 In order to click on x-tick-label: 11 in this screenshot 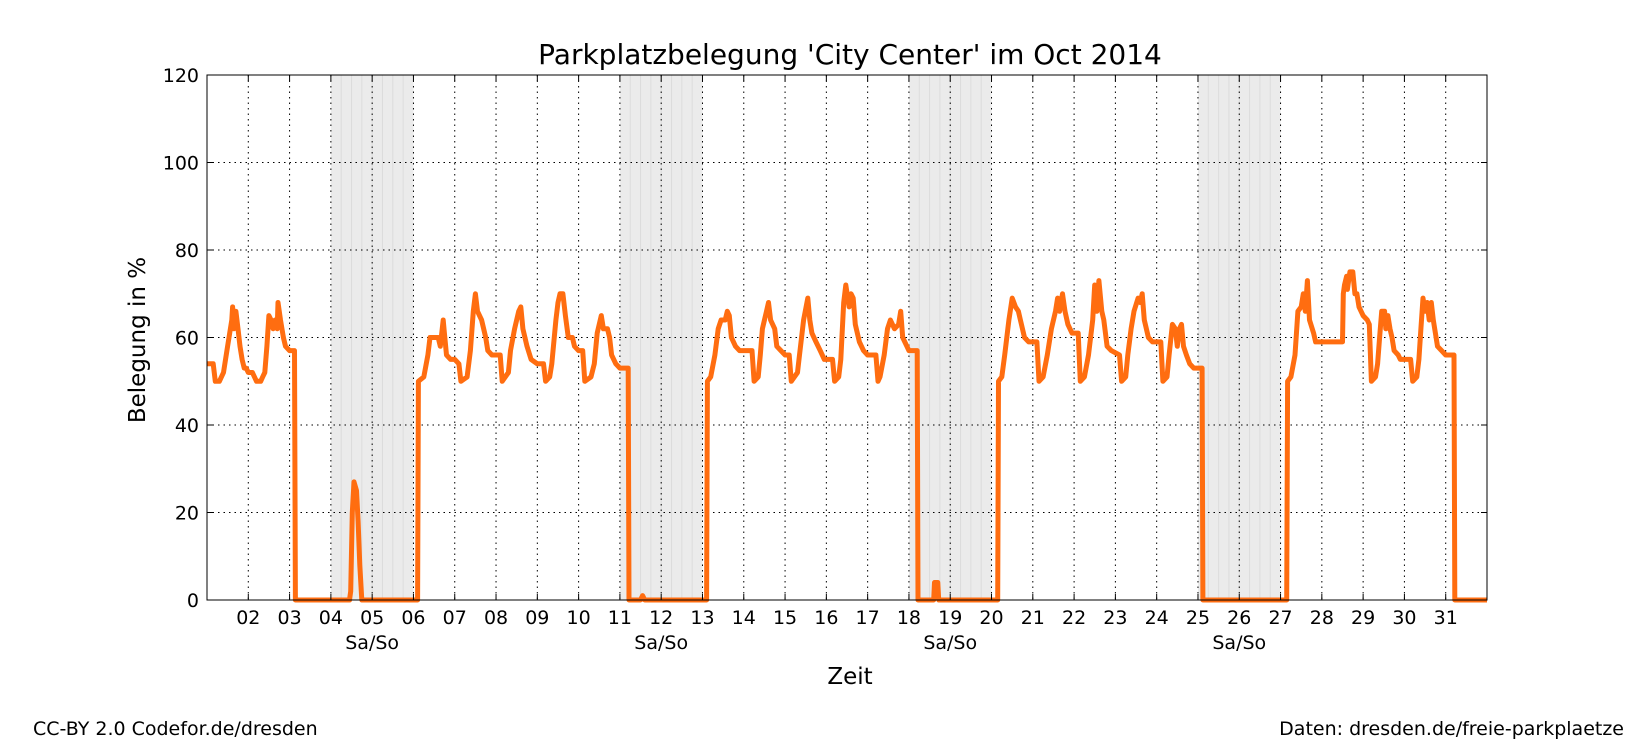, I will do `click(620, 618)`.